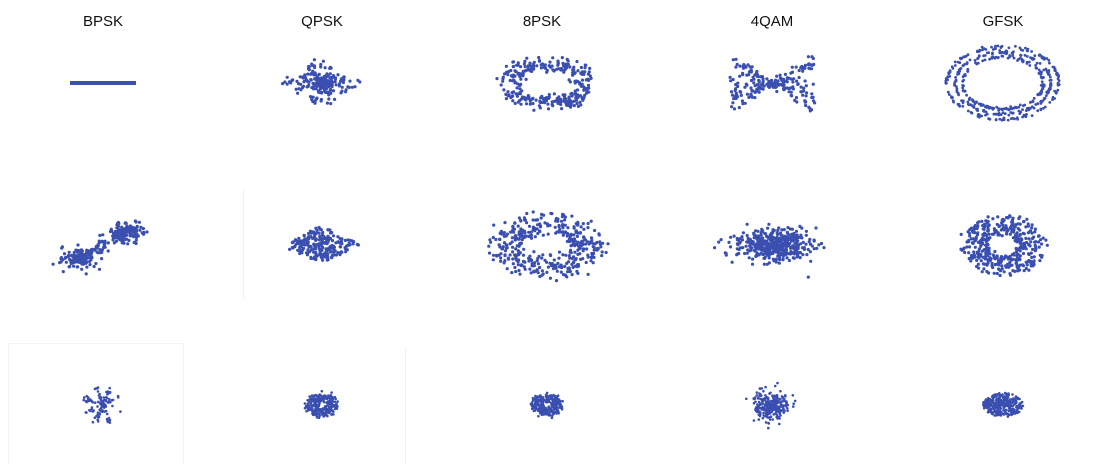  Describe the element at coordinates (322, 245) in the screenshot. I see `constellation-panel-qpsk-row2` at that location.